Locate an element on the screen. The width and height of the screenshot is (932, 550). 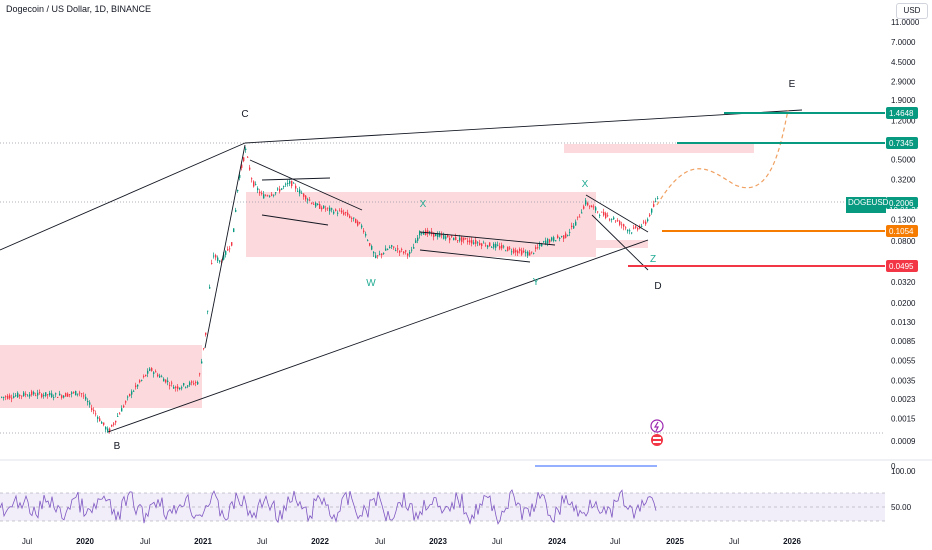
lightning-event-icon is located at coordinates (657, 426).